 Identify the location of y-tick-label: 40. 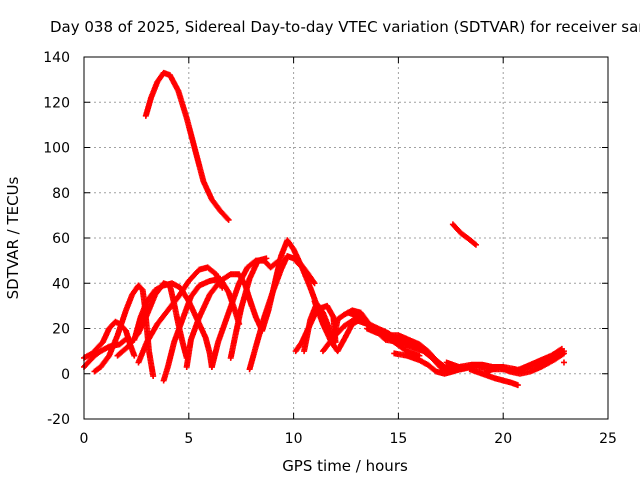
(61, 284).